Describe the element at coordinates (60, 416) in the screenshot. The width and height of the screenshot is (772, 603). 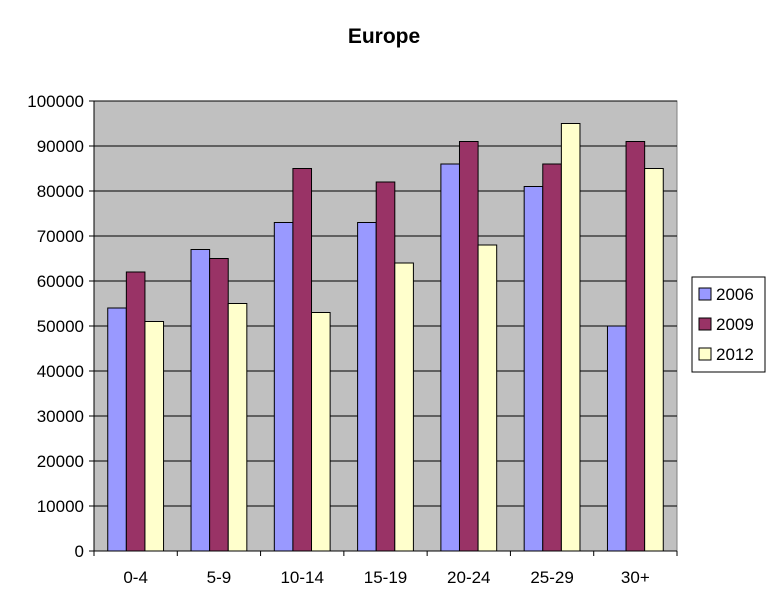
I see `y-tick-label: 30000` at that location.